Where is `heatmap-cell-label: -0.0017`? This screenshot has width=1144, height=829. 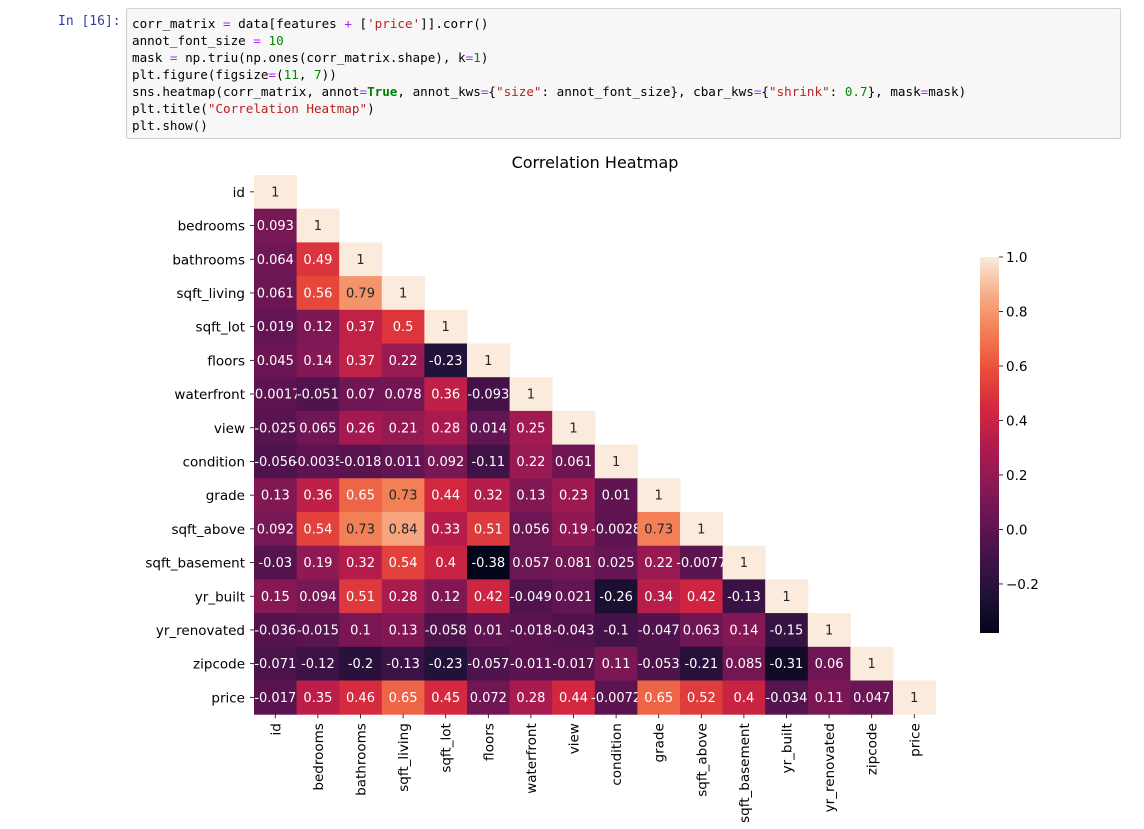 heatmap-cell-label: -0.0017 is located at coordinates (275, 395).